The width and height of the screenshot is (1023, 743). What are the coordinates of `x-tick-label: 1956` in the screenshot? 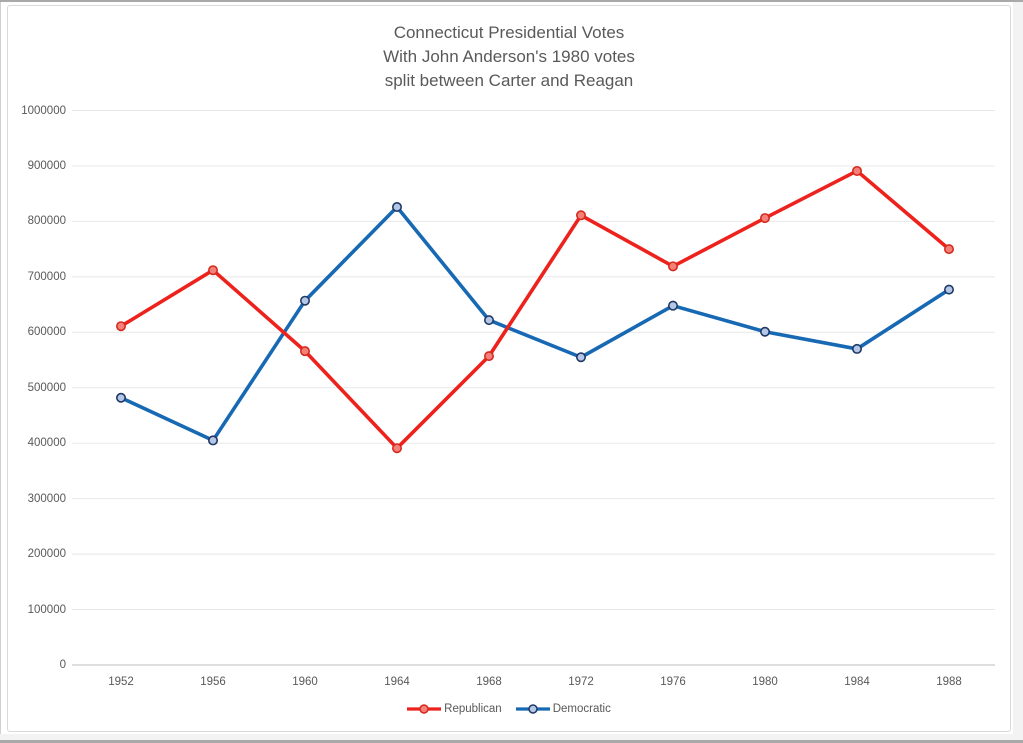 It's located at (213, 682).